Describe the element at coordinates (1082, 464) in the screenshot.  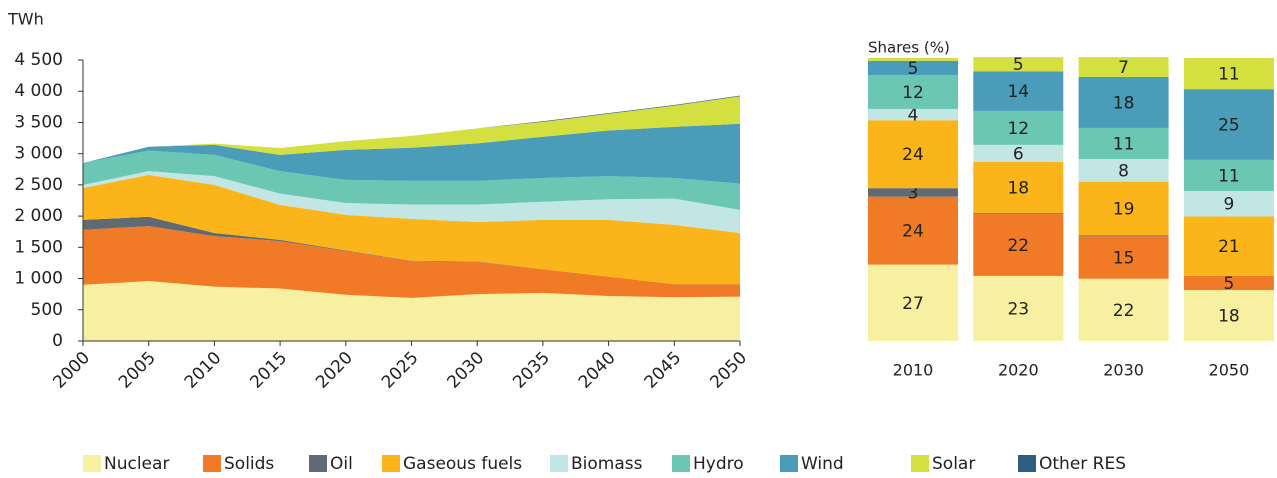
I see `legend-label: Other RES` at that location.